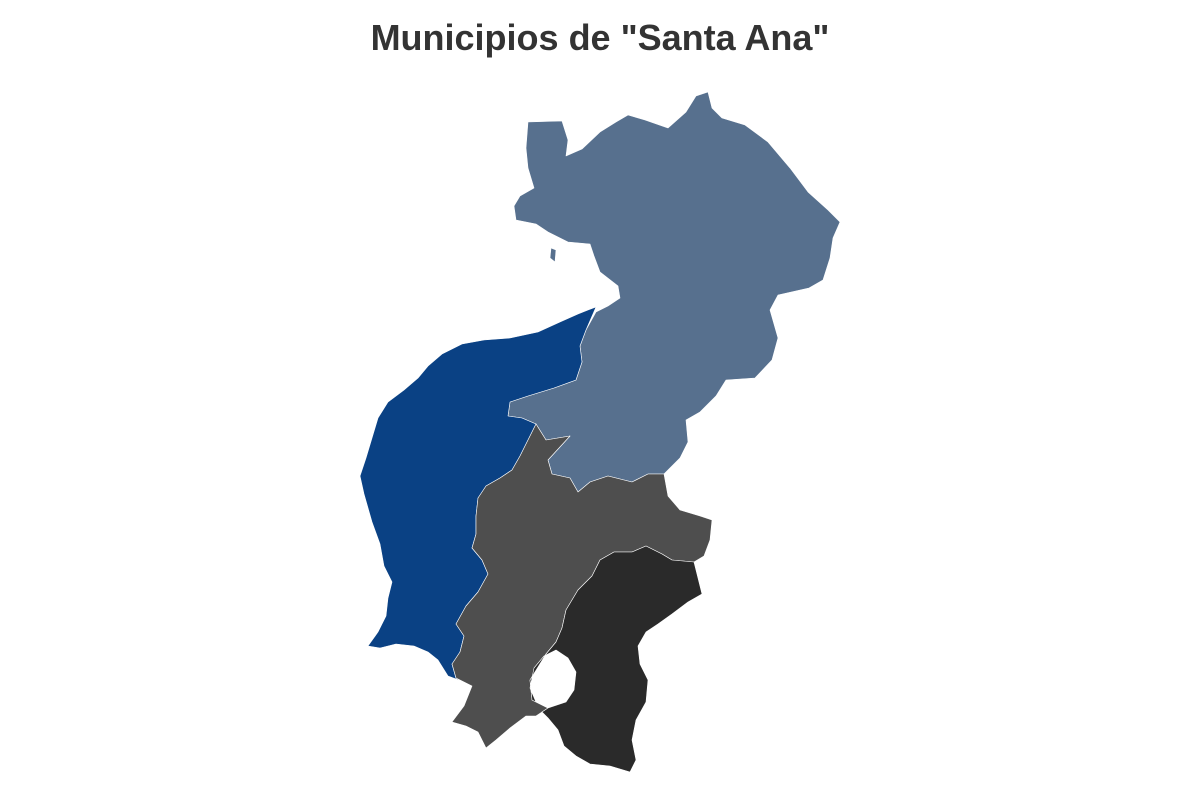  Describe the element at coordinates (674, 292) in the screenshot. I see `region-north` at that location.